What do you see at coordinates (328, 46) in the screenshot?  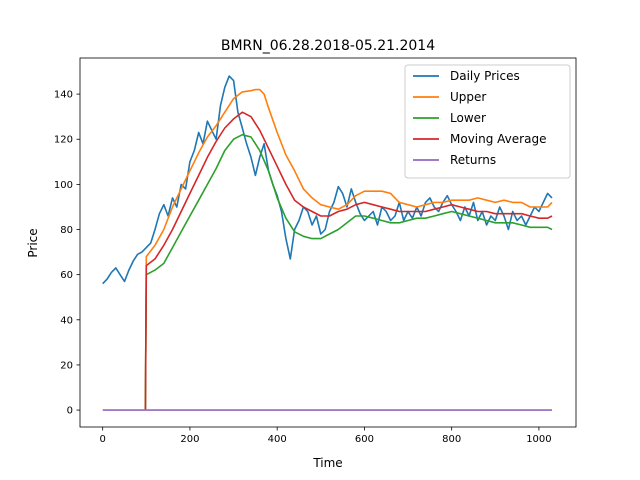 I see `chart-title: BMRN_06.28.2018-05.21.2014` at bounding box center [328, 46].